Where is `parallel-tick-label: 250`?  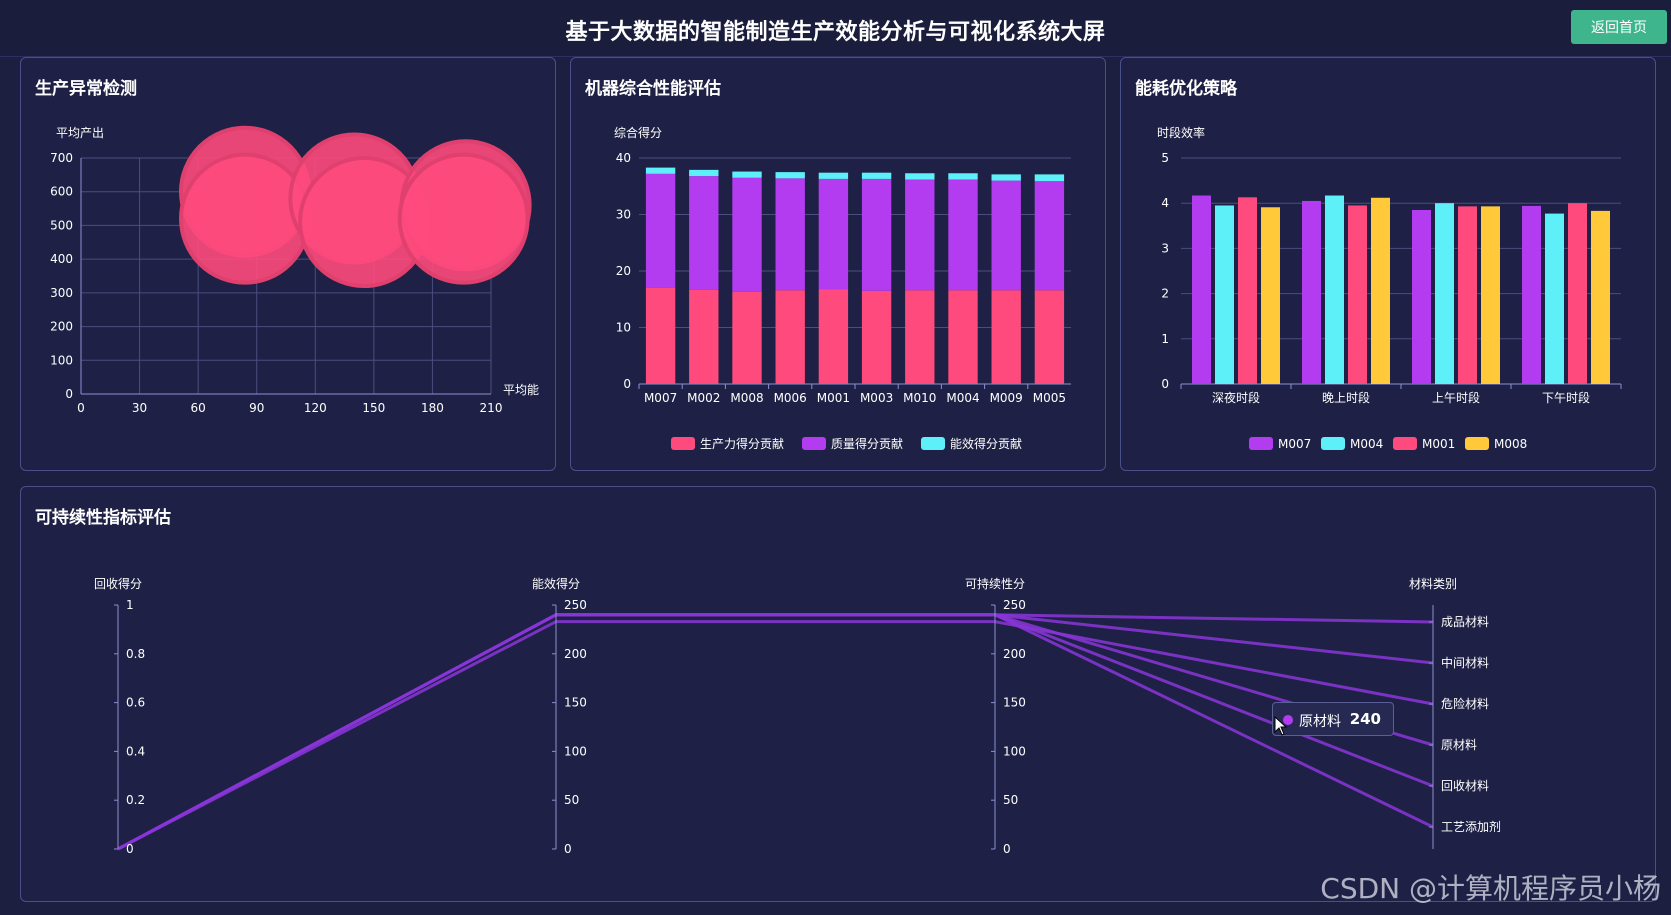 parallel-tick-label: 250 is located at coordinates (1014, 605).